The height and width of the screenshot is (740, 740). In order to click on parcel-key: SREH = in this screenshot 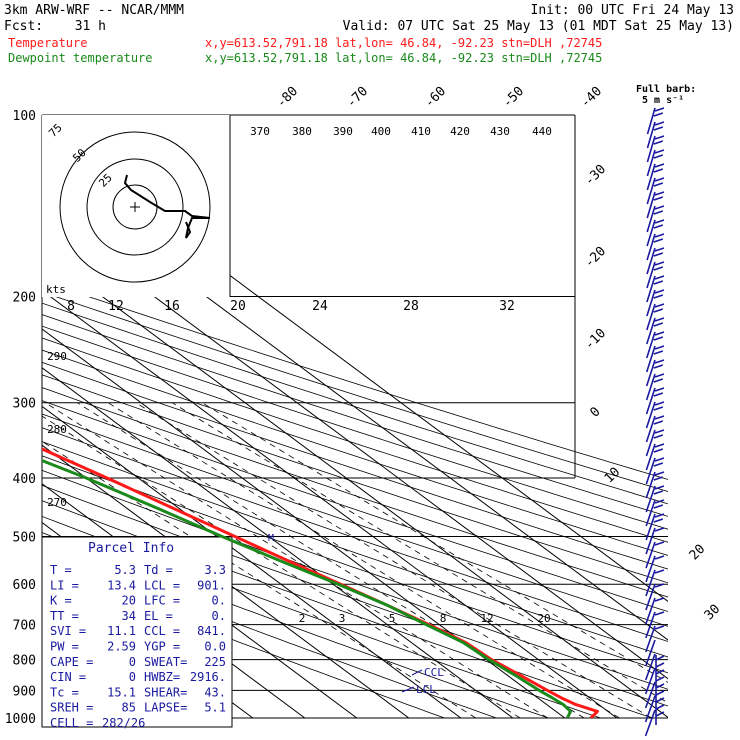, I will do `click(71, 708)`.